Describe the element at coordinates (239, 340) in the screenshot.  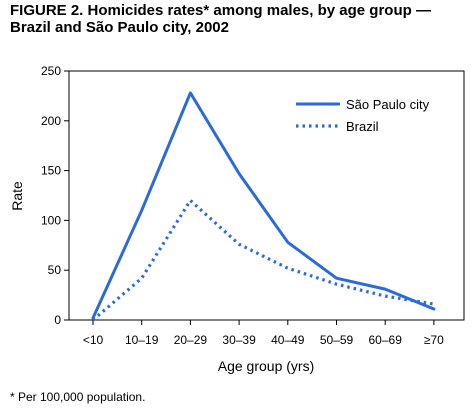
I see `x-tick-label: 30–39` at that location.